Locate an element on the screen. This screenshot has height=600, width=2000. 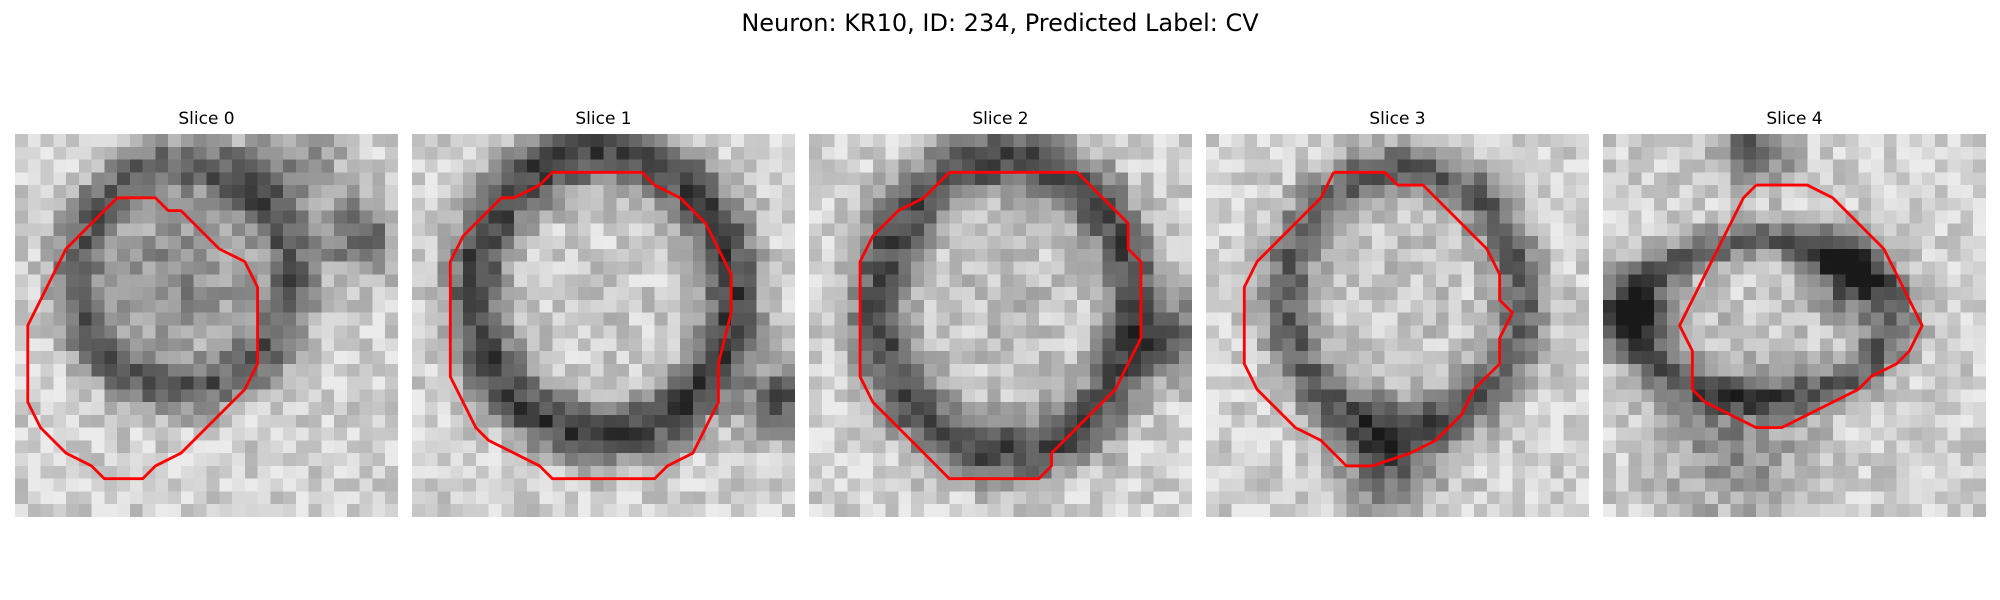
slice-panel-4: Slice 4 is located at coordinates (1794, 312).